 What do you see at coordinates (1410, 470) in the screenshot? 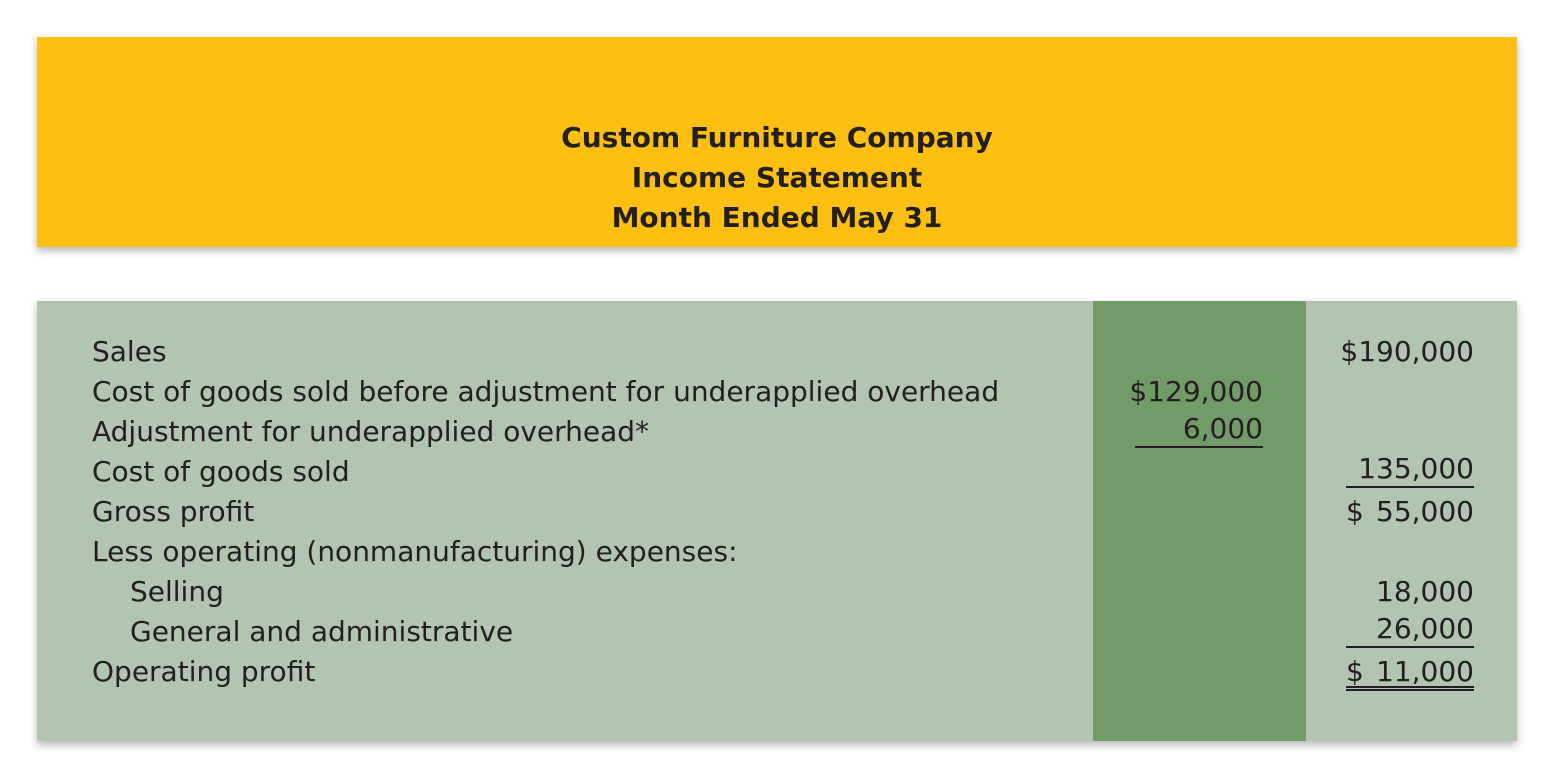
I see `cost-of-goods-sold-amount: 135,000` at bounding box center [1410, 470].